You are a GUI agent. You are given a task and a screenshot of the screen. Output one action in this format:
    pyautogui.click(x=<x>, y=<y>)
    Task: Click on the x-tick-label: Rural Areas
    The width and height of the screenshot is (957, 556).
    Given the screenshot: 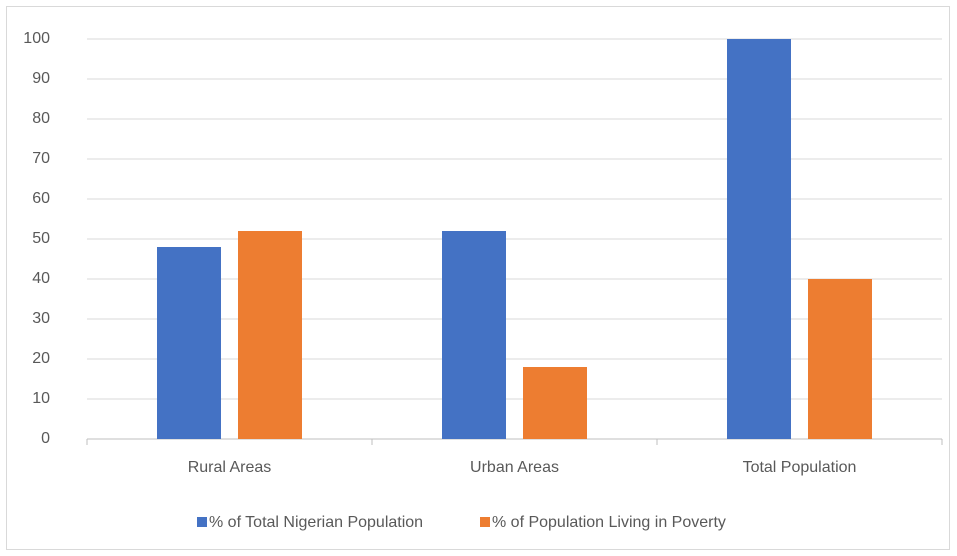 What is the action you would take?
    pyautogui.click(x=230, y=467)
    